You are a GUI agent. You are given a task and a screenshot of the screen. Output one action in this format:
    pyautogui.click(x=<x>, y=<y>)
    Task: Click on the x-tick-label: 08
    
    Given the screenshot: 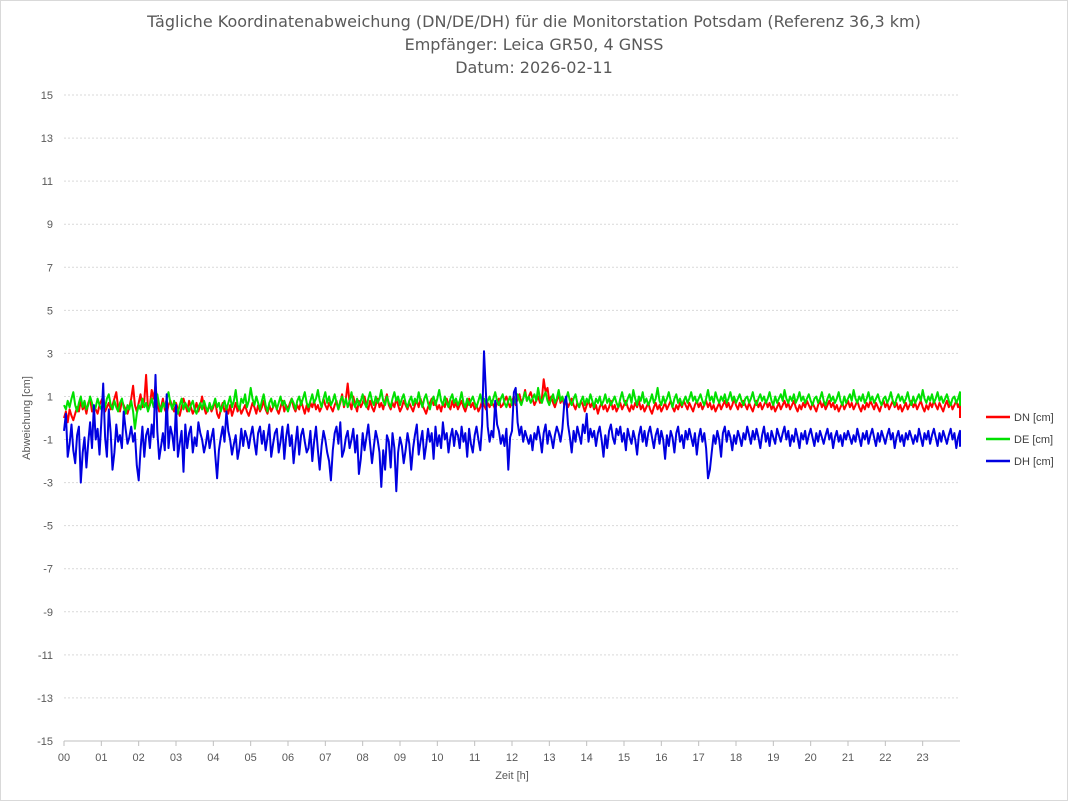 What is the action you would take?
    pyautogui.click(x=363, y=758)
    